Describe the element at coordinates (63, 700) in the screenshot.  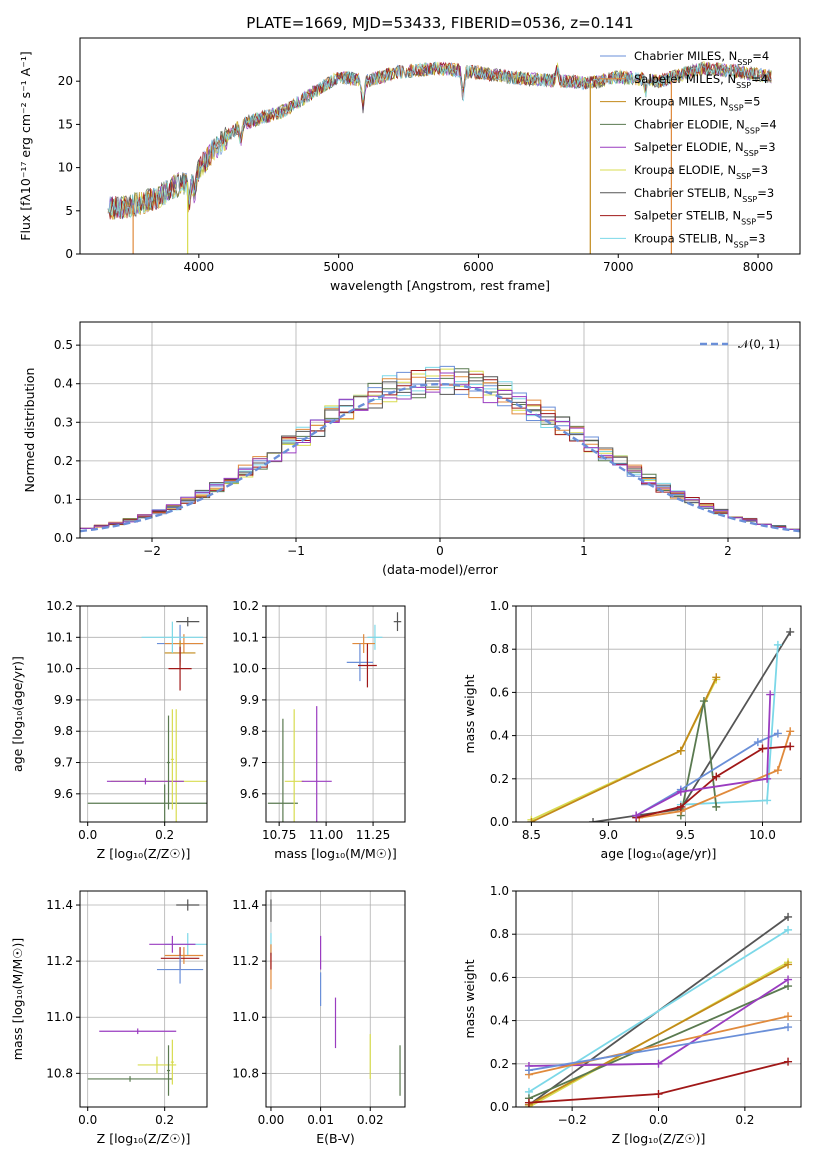
I see `y-tick-label: 9.9` at that location.